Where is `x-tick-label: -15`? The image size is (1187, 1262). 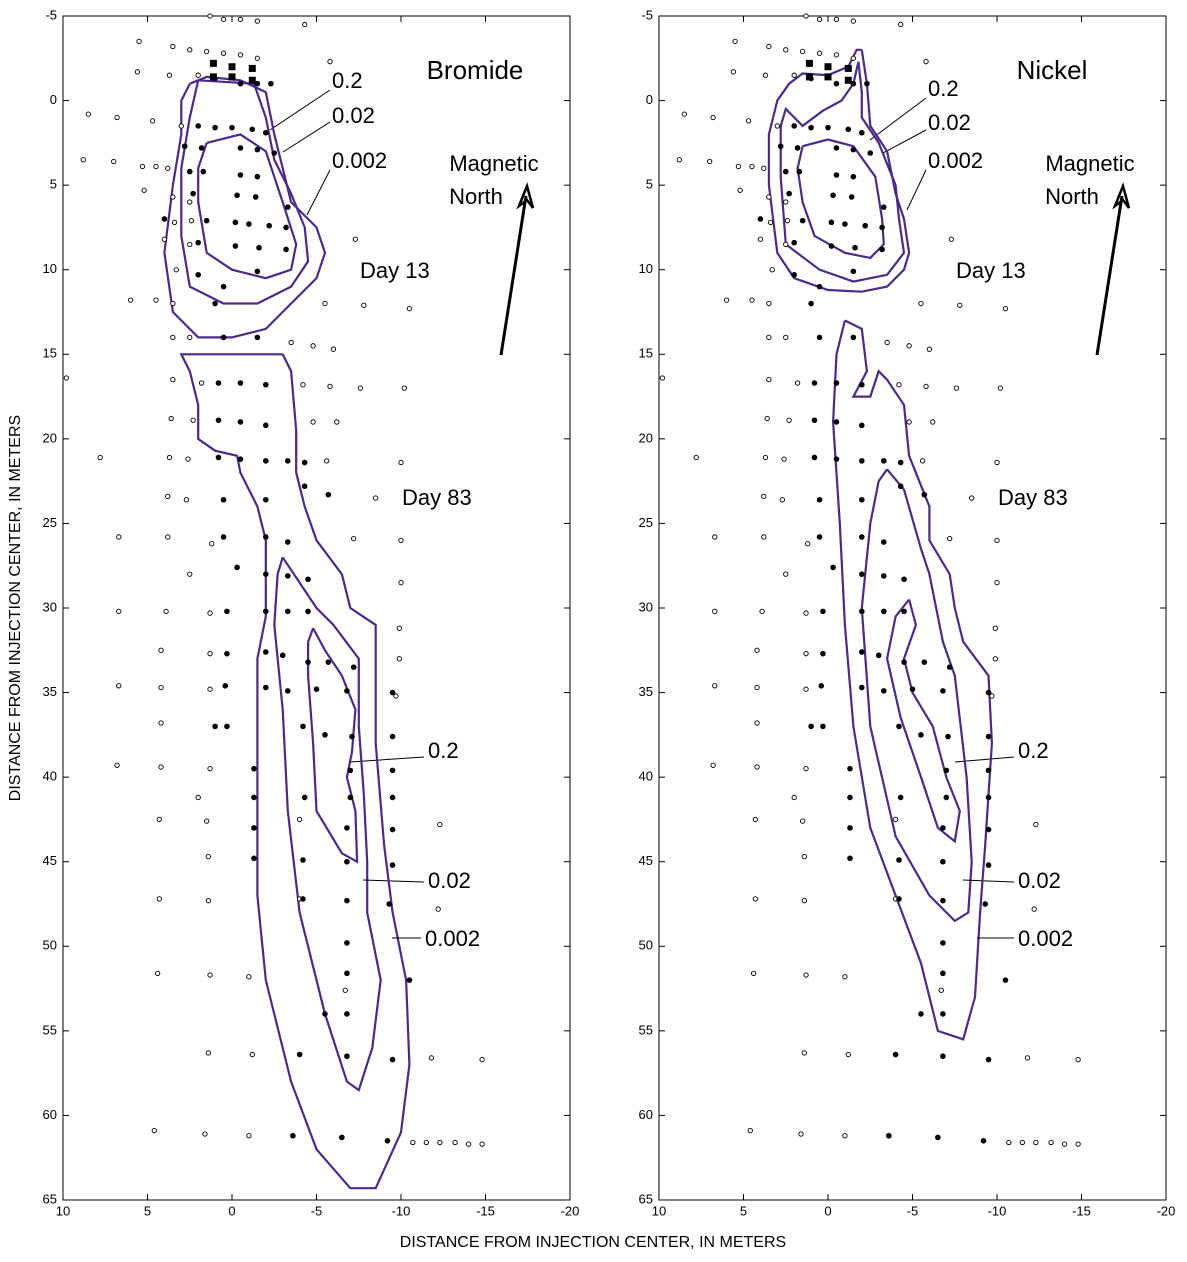 x-tick-label: -15 is located at coordinates (485, 1210).